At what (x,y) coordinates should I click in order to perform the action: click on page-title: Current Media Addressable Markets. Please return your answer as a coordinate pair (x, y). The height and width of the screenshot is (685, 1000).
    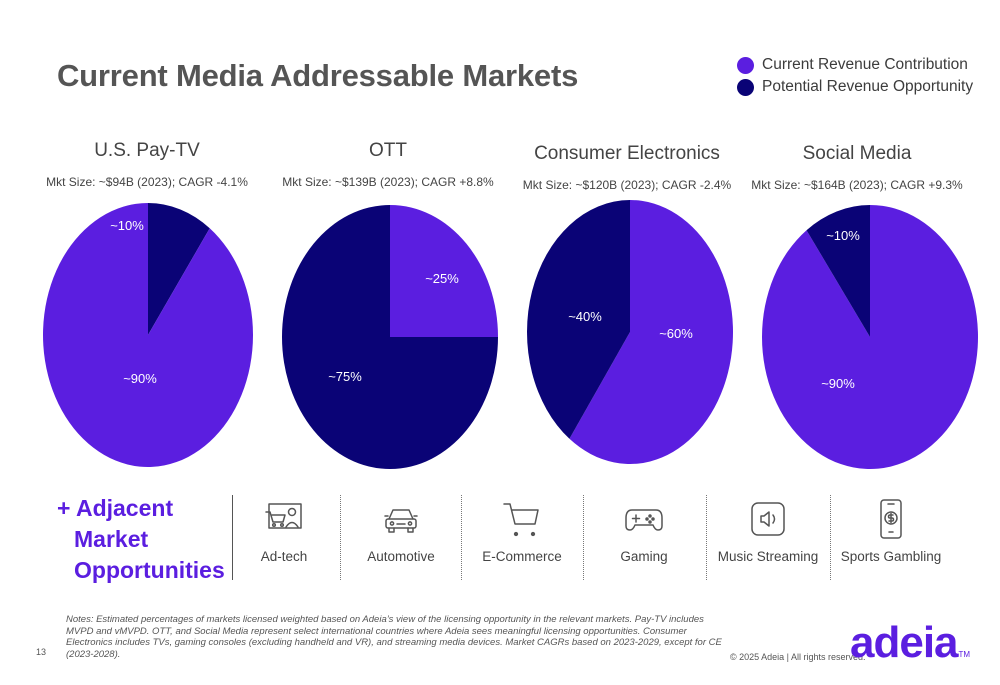
    Looking at the image, I should click on (318, 75).